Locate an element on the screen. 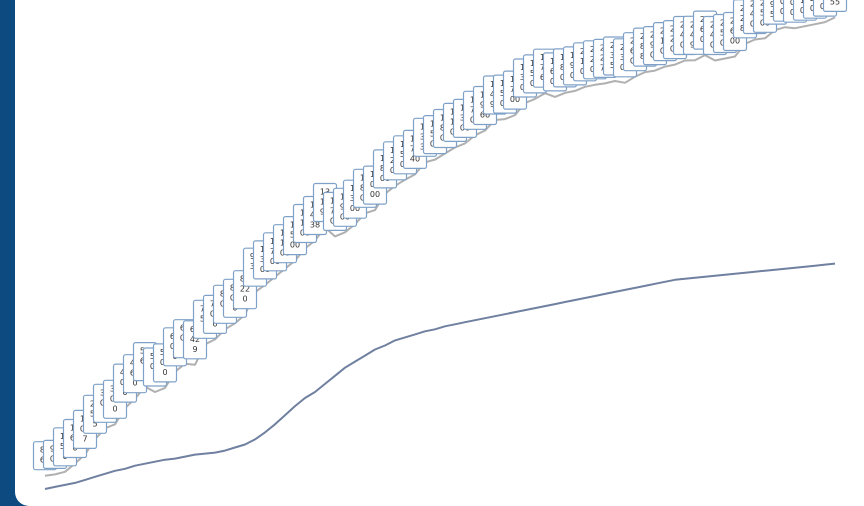 The width and height of the screenshot is (864, 506). data-label-box is located at coordinates (835, 6).